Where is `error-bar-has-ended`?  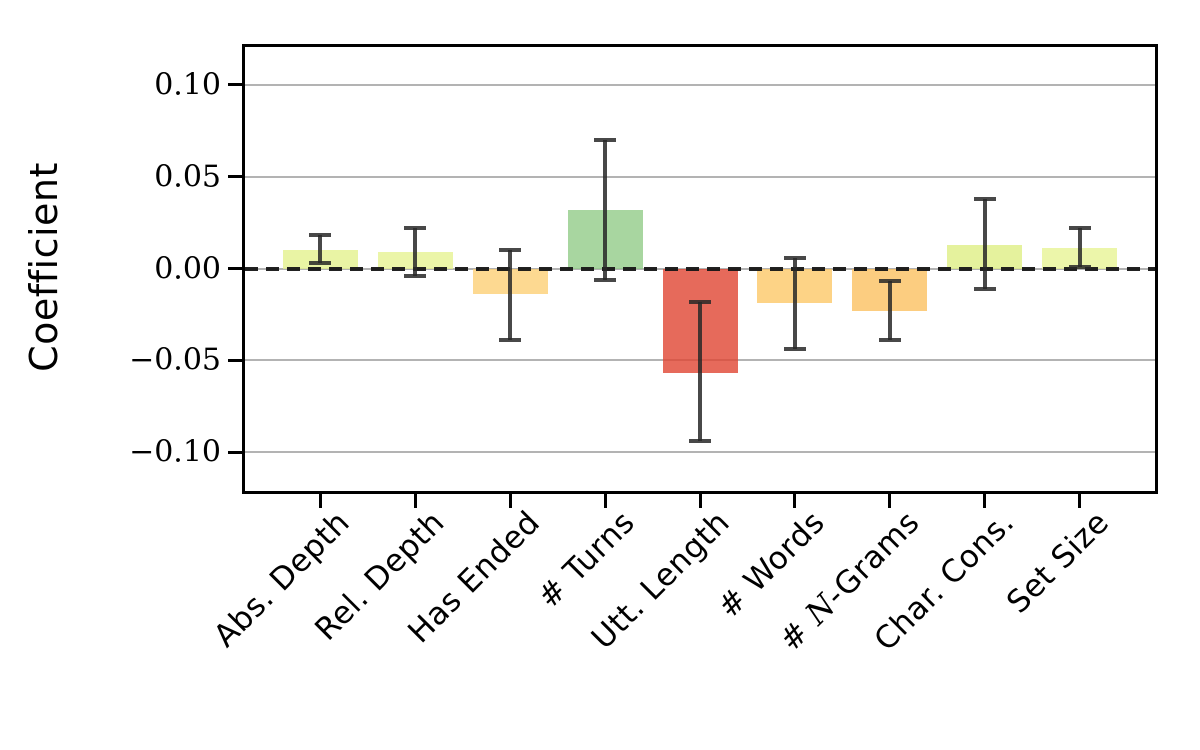 error-bar-has-ended is located at coordinates (510, 295).